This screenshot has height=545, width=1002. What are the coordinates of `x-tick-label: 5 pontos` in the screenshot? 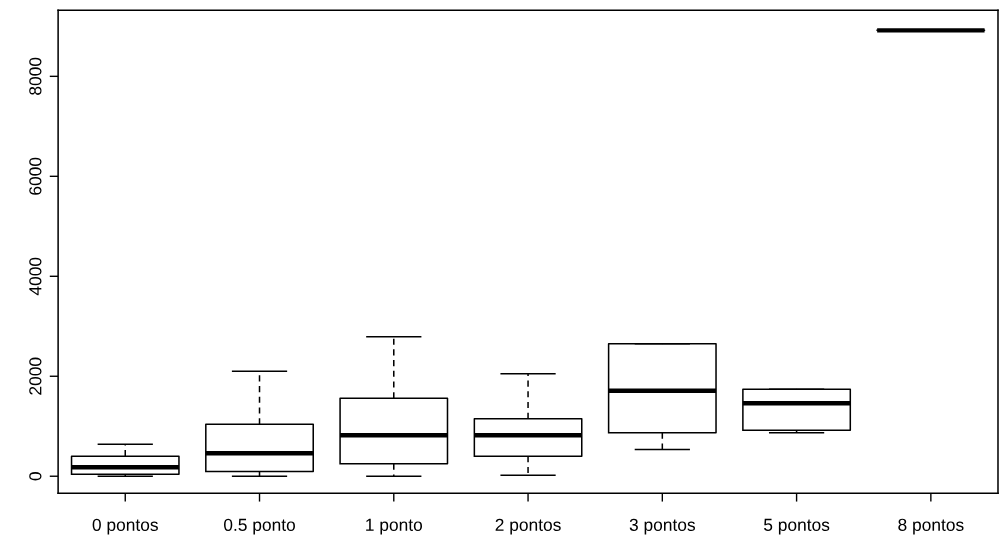 It's located at (796, 526).